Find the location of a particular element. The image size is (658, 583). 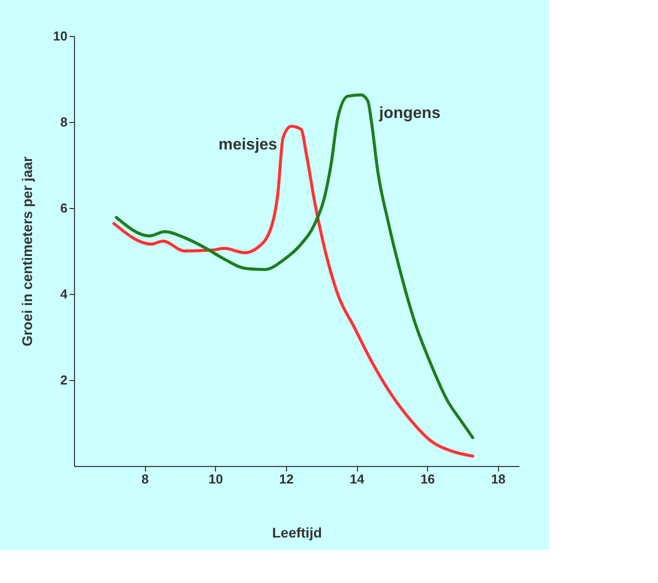

x-tick-label: 10 is located at coordinates (216, 479).